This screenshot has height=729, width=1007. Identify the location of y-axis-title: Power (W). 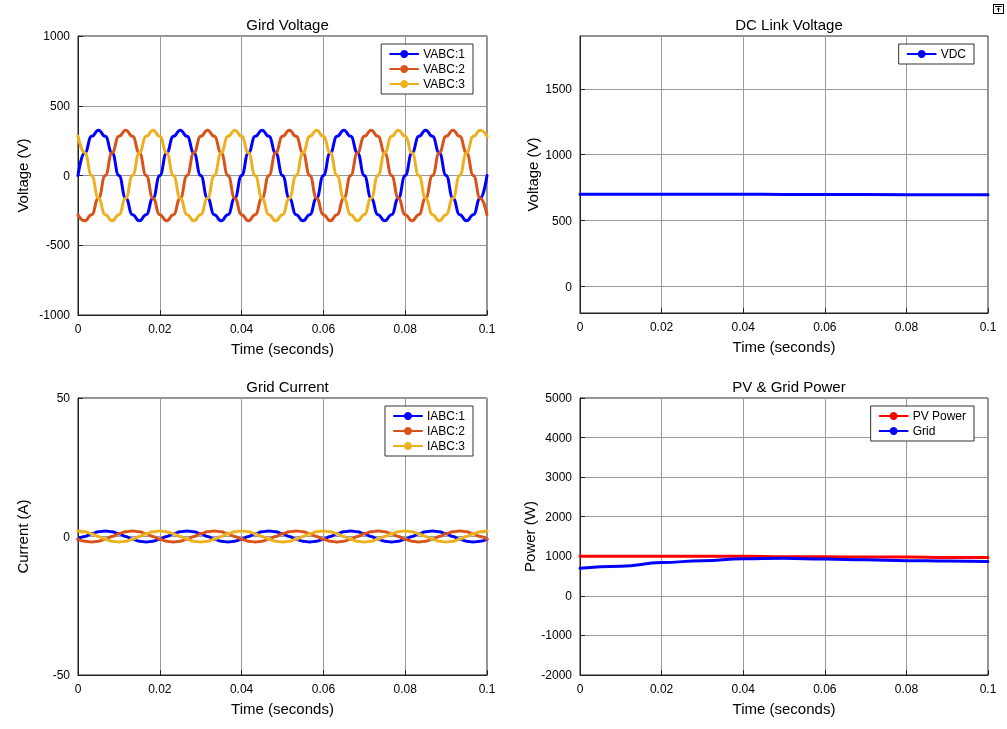
(530, 536).